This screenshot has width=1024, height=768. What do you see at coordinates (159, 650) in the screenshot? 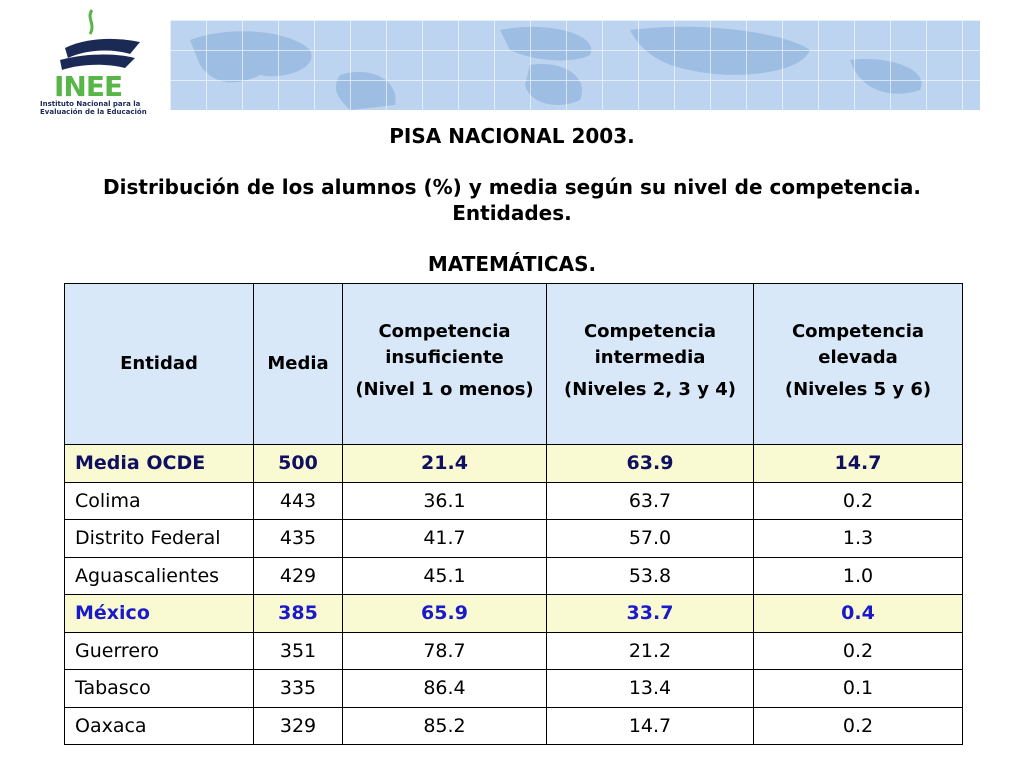
I see `cell-entidad: Guerrero` at bounding box center [159, 650].